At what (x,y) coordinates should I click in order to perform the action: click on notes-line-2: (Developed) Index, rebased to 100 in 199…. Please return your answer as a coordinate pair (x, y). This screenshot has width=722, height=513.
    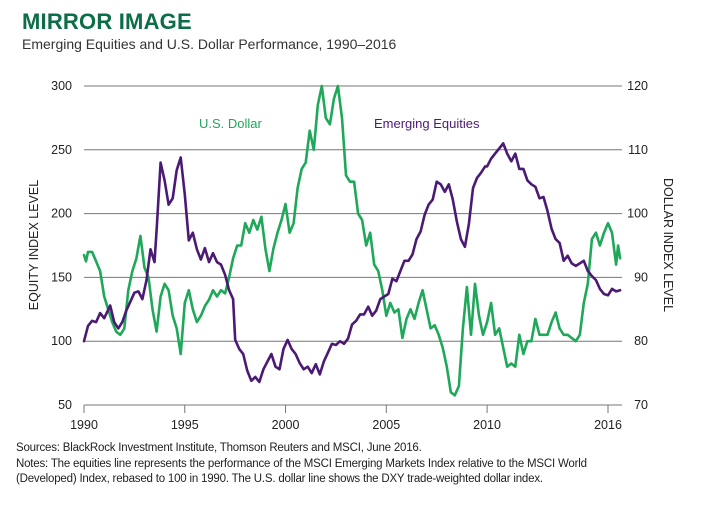
    Looking at the image, I should click on (279, 479).